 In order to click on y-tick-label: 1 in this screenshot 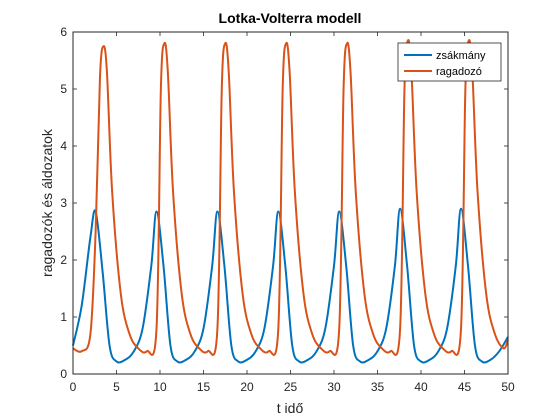, I will do `click(63, 317)`.